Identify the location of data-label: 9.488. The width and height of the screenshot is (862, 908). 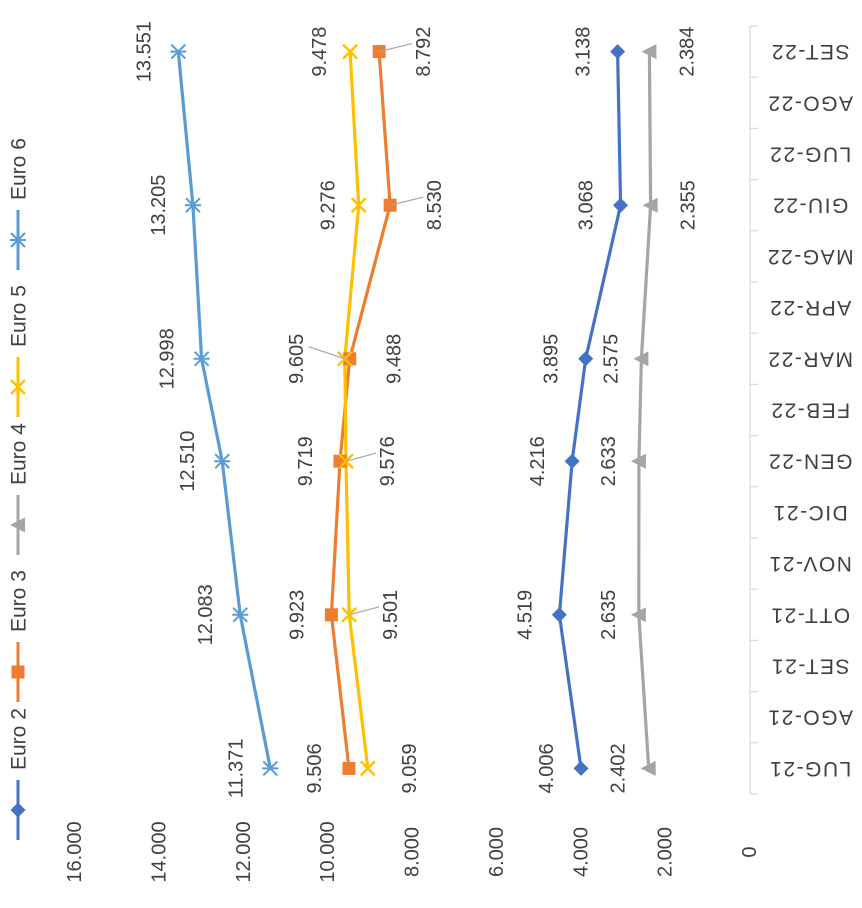
(395, 359).